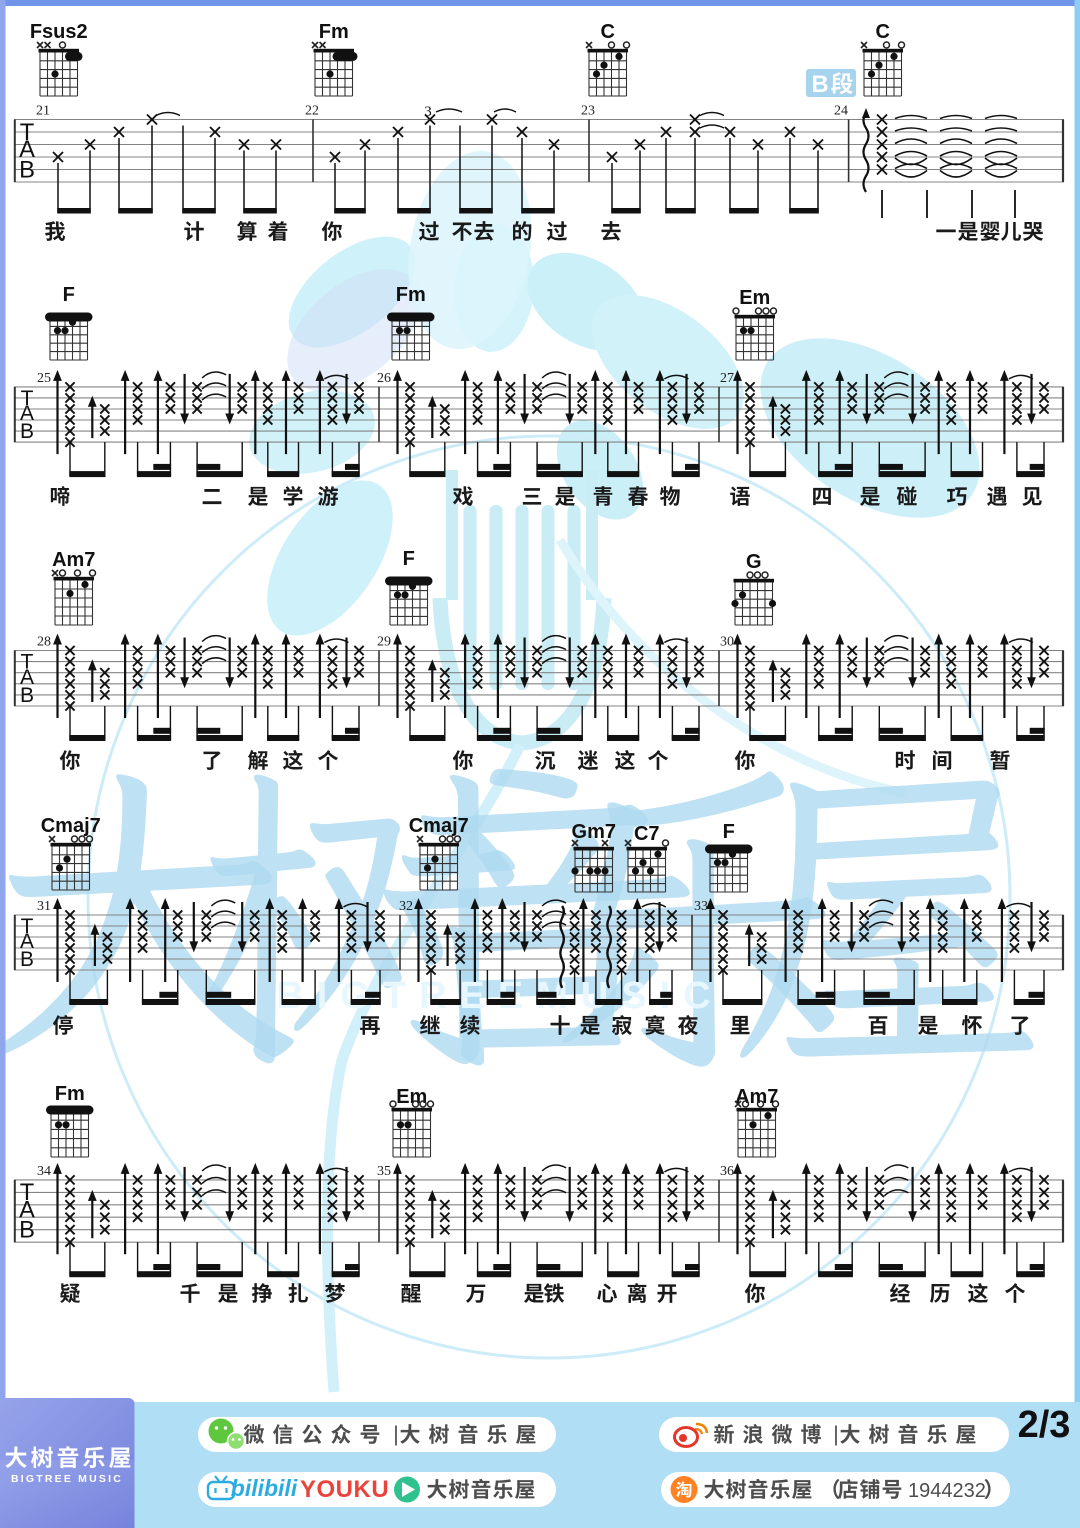  Describe the element at coordinates (384, 378) in the screenshot. I see `svg-text: 26` at that location.